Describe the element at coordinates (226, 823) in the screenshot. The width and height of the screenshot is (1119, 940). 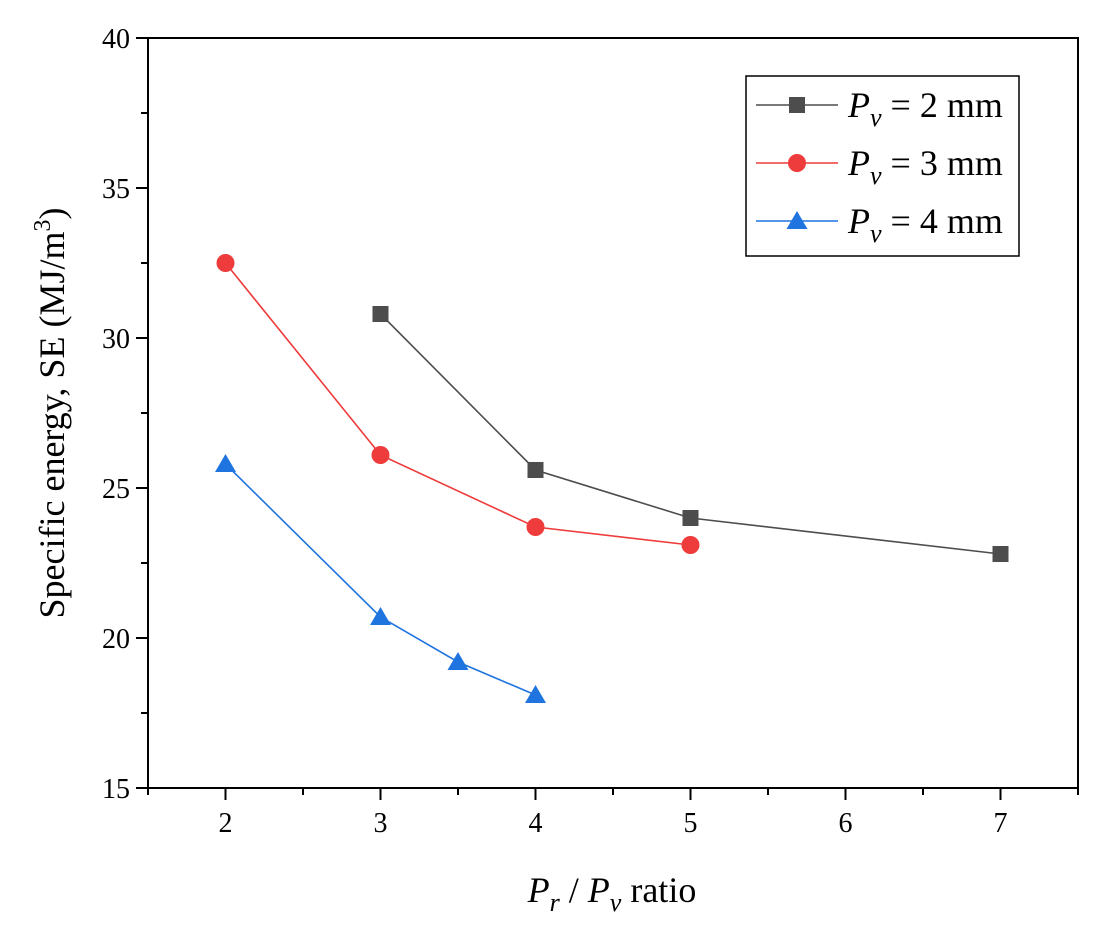
I see `x-tick-label: 2` at that location.